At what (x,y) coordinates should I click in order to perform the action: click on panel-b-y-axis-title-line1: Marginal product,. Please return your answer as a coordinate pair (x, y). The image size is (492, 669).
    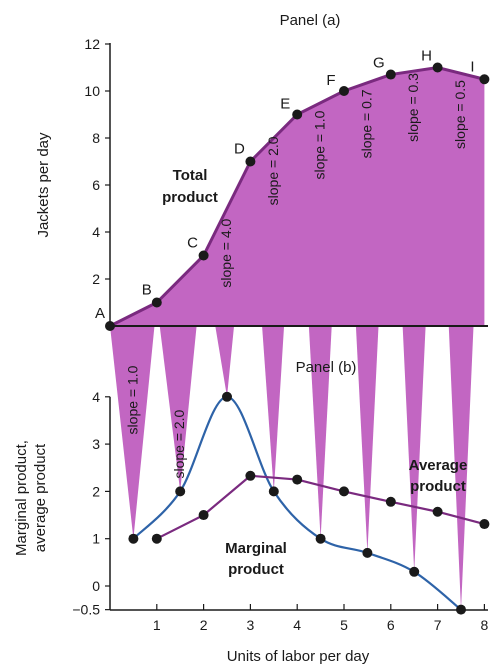
    Looking at the image, I should click on (21, 498).